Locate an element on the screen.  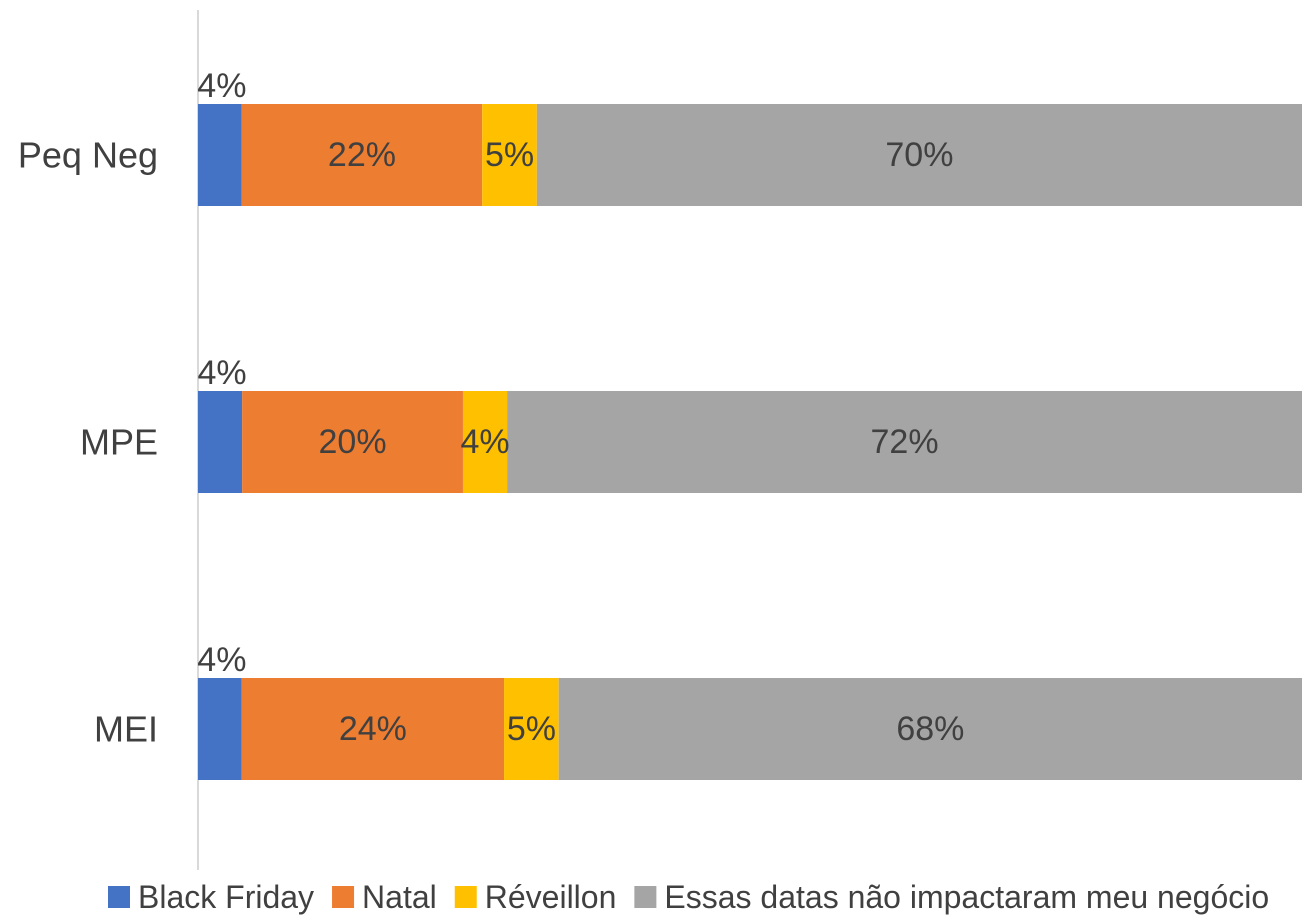
data-label-natal-mpe: 20% is located at coordinates (353, 442).